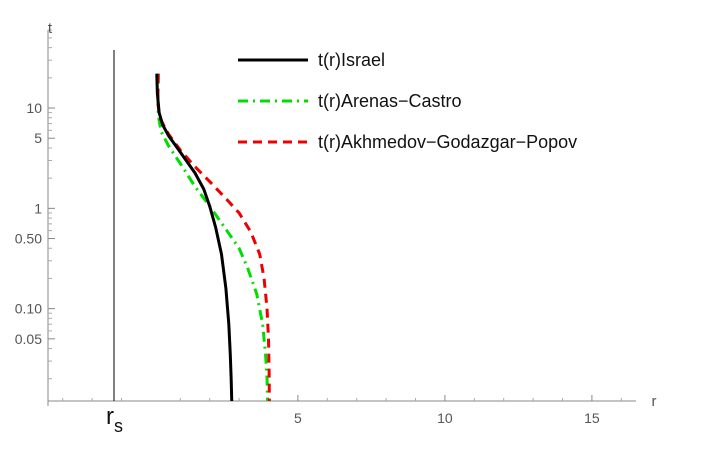 The height and width of the screenshot is (464, 702). I want to click on y-tick-label: 10, so click(34, 108).